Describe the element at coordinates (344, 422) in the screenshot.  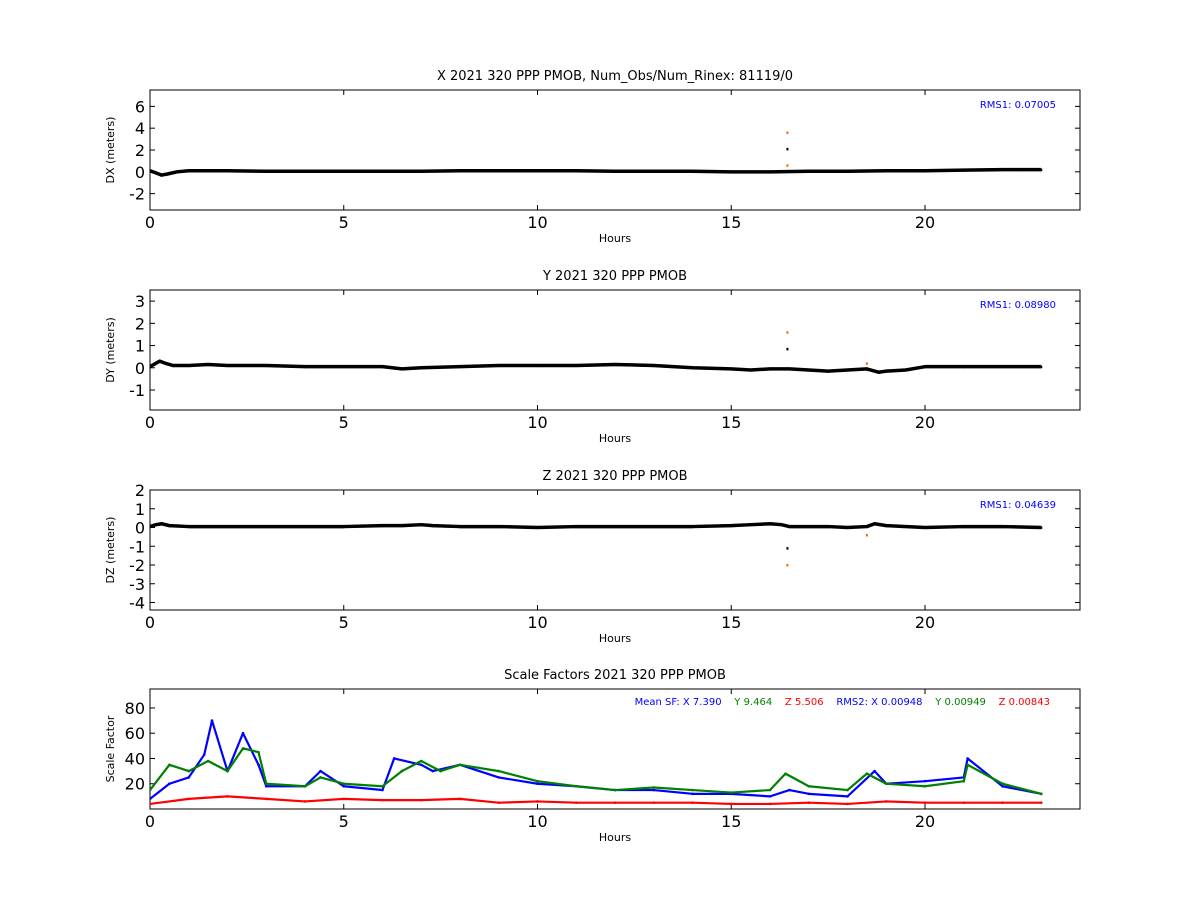
I see `x-tick-label: 5` at that location.